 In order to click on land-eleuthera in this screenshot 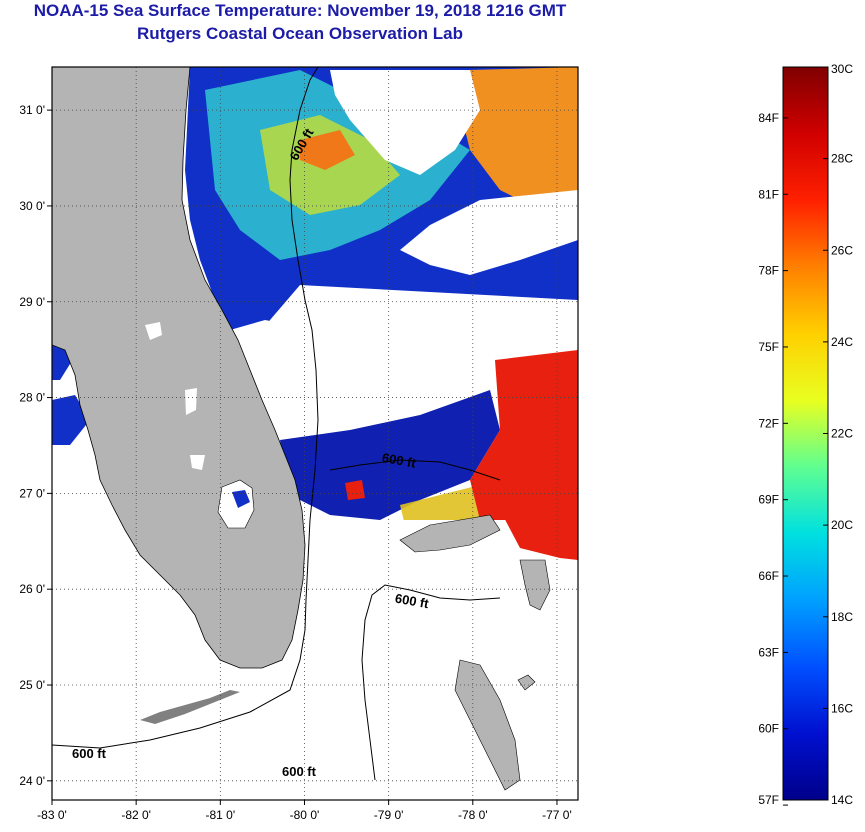, I will do `click(526, 682)`.